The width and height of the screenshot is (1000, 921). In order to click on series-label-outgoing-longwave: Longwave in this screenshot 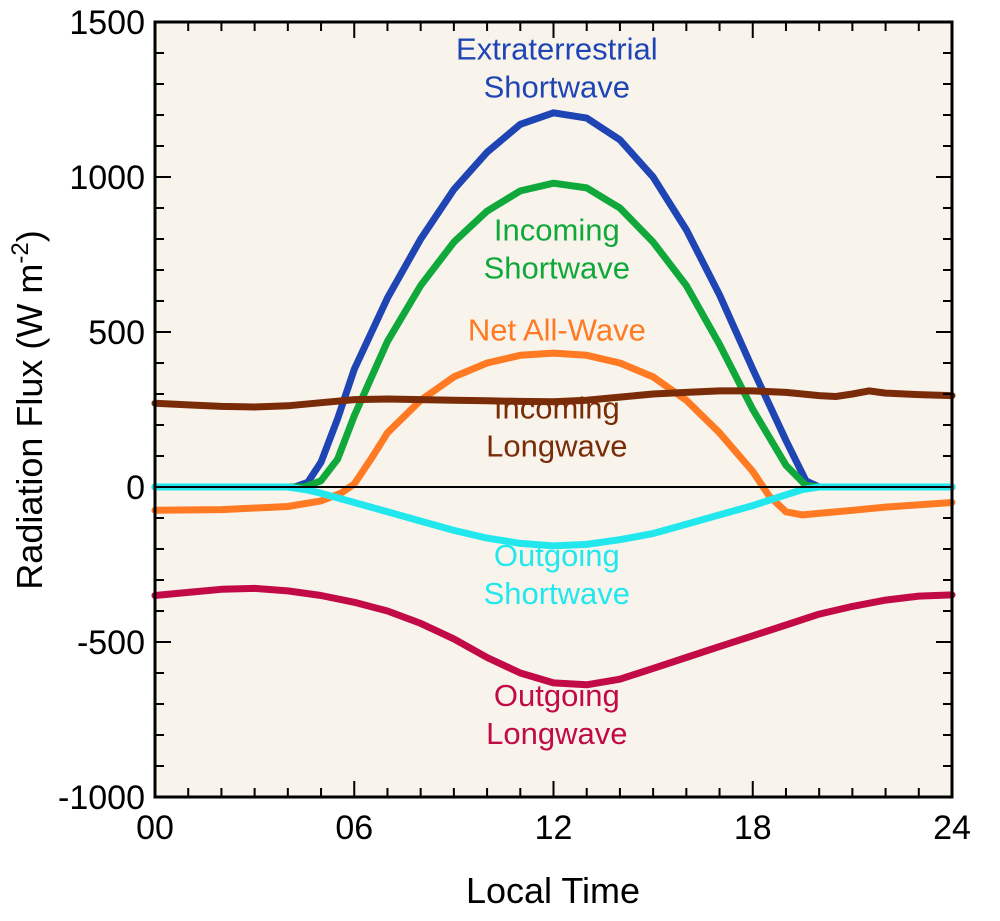, I will do `click(556, 733)`.